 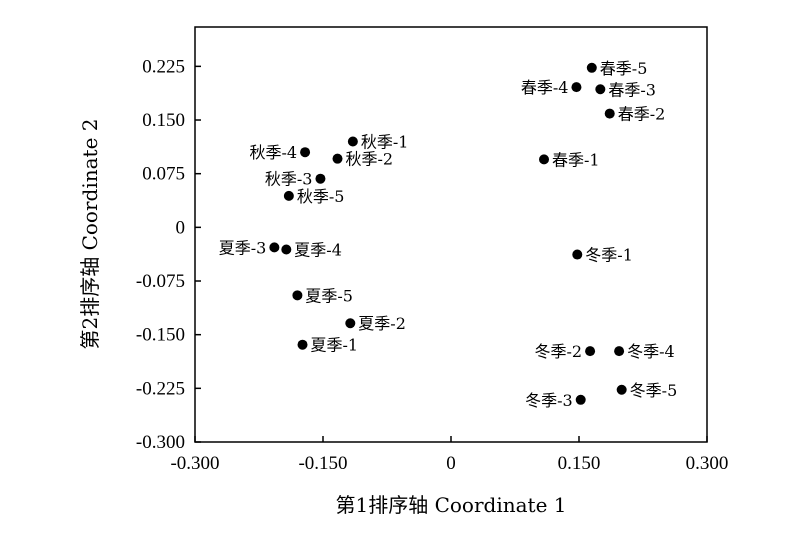 What do you see at coordinates (160, 335) in the screenshot?
I see `y-tick-label: -0.150` at bounding box center [160, 335].